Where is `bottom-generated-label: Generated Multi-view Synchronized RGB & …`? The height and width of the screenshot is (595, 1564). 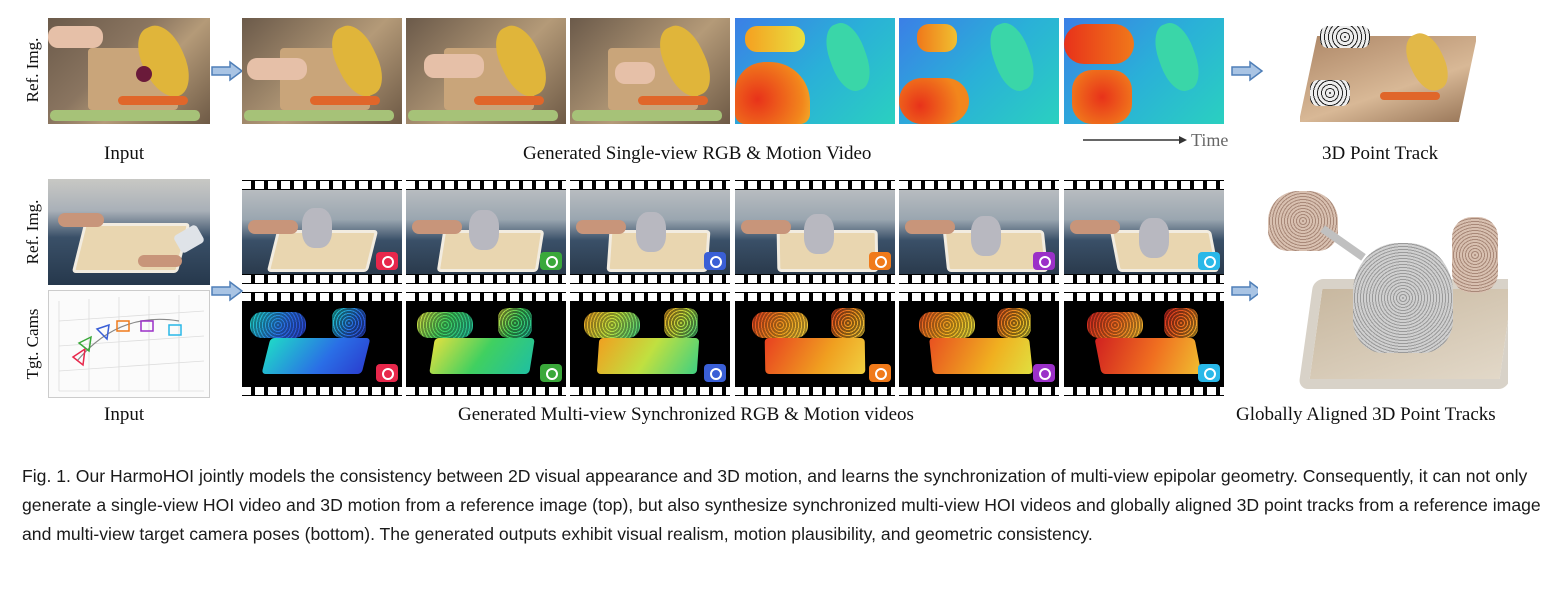 bottom-generated-label: Generated Multi-view Synchronized RGB & … is located at coordinates (686, 414).